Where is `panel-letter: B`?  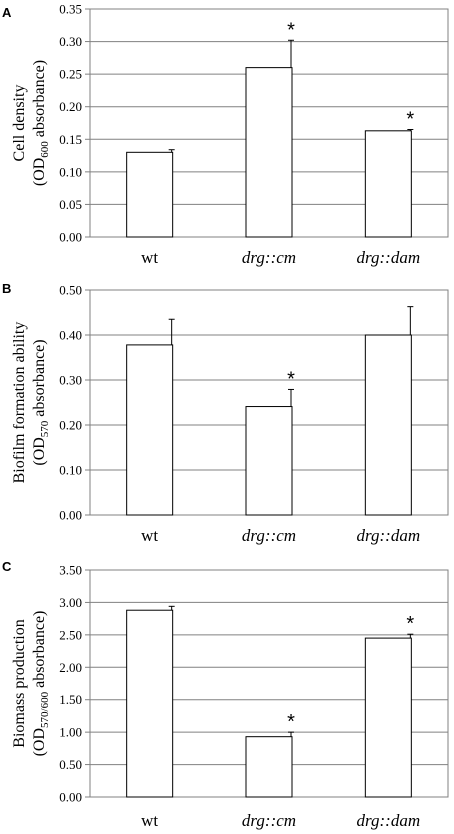
panel-letter: B is located at coordinates (6, 288).